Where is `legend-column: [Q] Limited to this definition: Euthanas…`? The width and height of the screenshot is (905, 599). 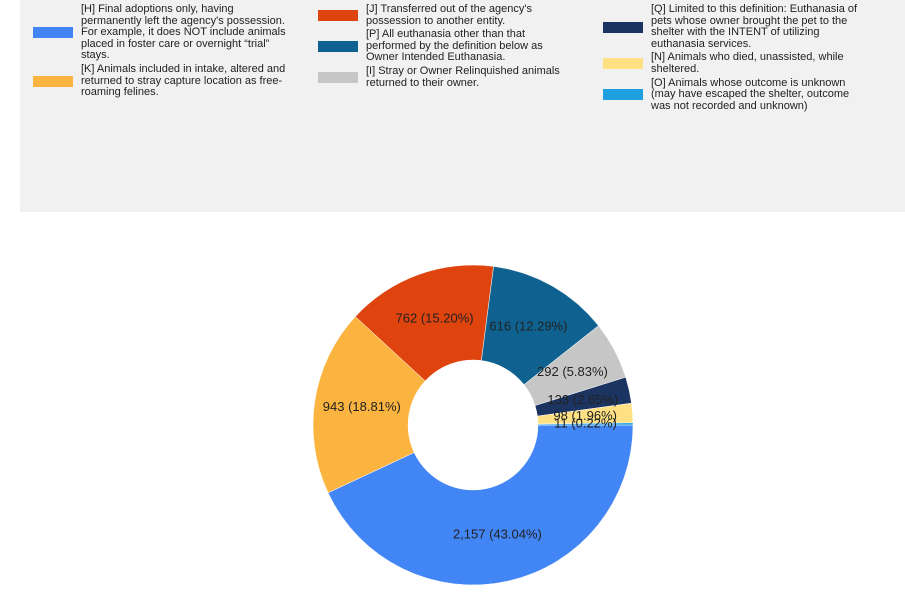 legend-column: [Q] Limited to this definition: Euthanas… is located at coordinates (732, 58).